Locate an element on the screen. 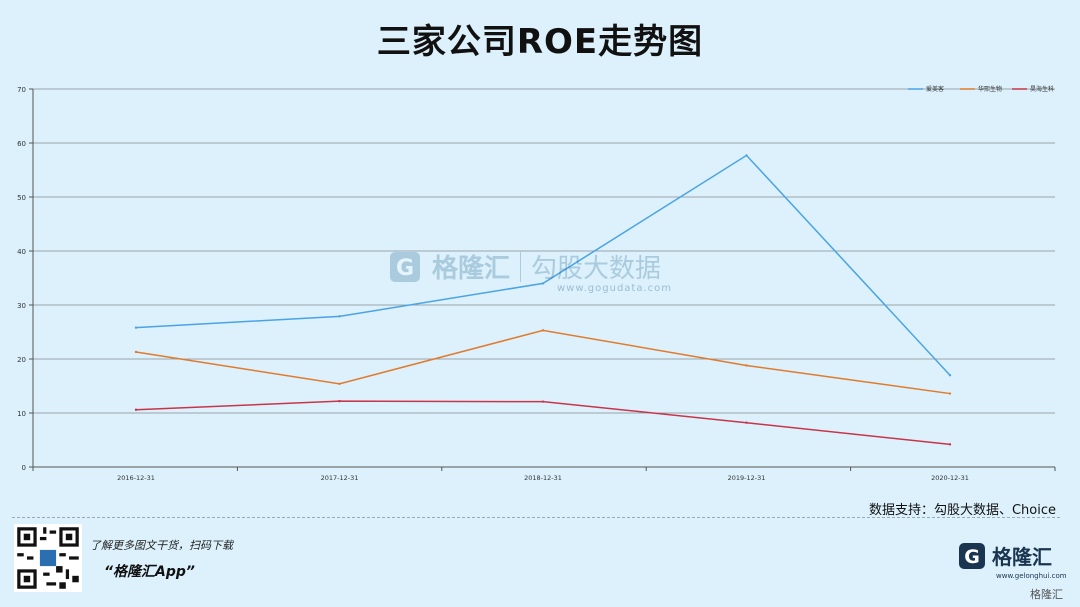 The image size is (1080, 607). legend-label: 爱美客 is located at coordinates (935, 89).